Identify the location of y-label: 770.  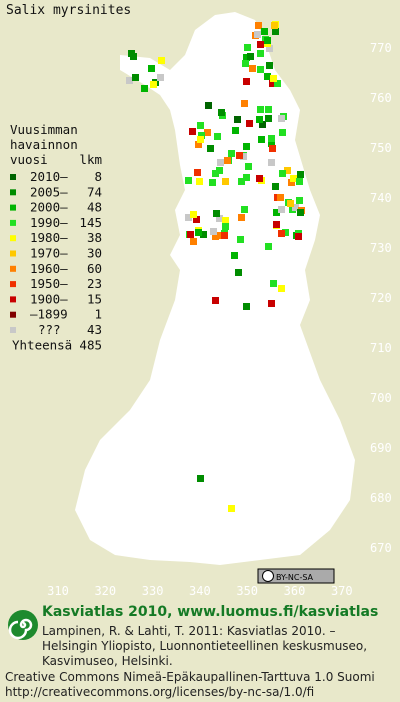
(381, 48).